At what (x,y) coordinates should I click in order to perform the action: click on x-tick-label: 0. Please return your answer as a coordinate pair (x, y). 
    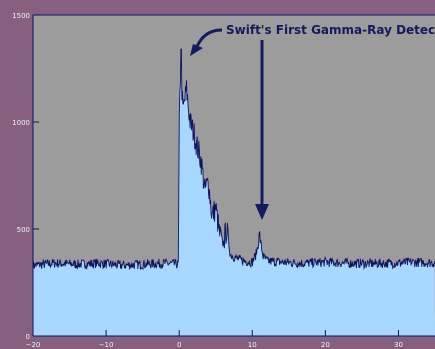
    Looking at the image, I should click on (179, 345).